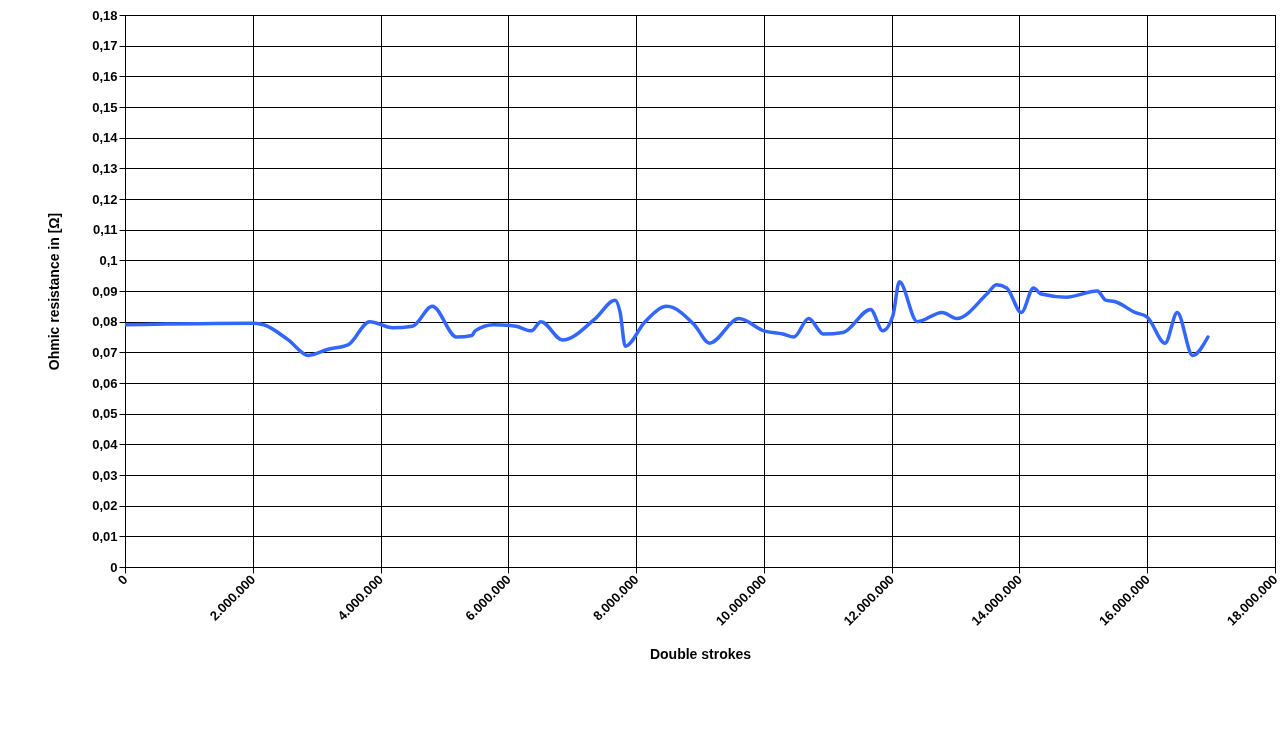  Describe the element at coordinates (105, 138) in the screenshot. I see `y-tick-label: 0,14` at that location.